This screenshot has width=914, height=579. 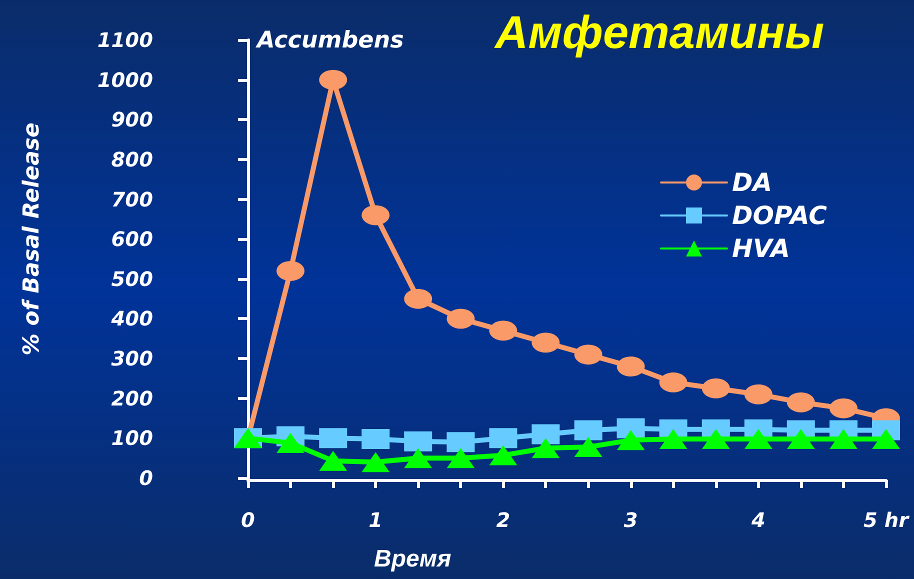 I want to click on y-tick-label: 800, so click(x=132, y=159).